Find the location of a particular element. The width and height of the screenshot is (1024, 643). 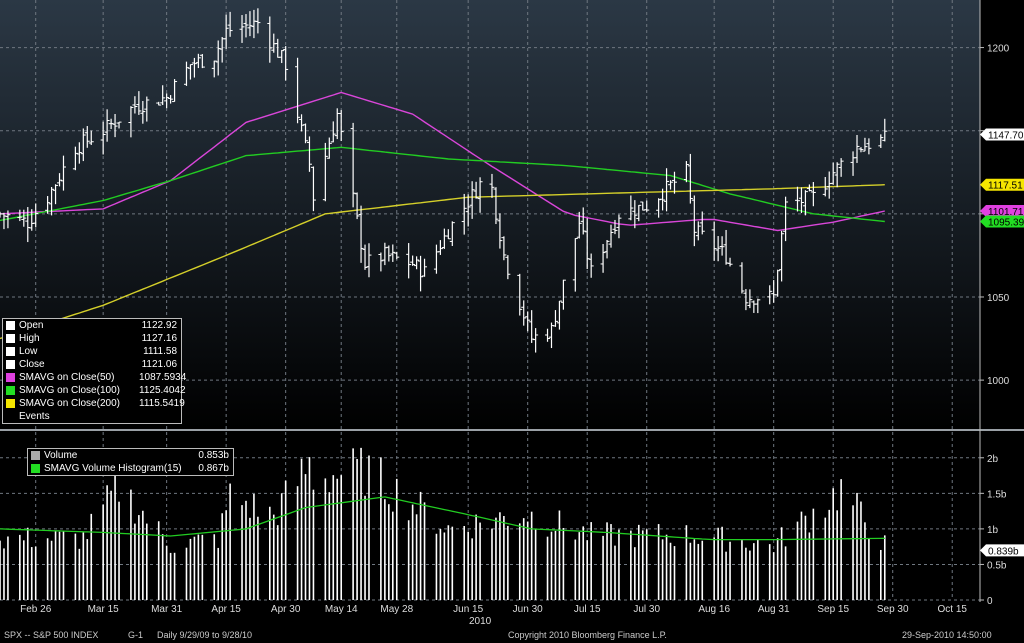

date-axis-label: Sep 30 is located at coordinates (893, 609).